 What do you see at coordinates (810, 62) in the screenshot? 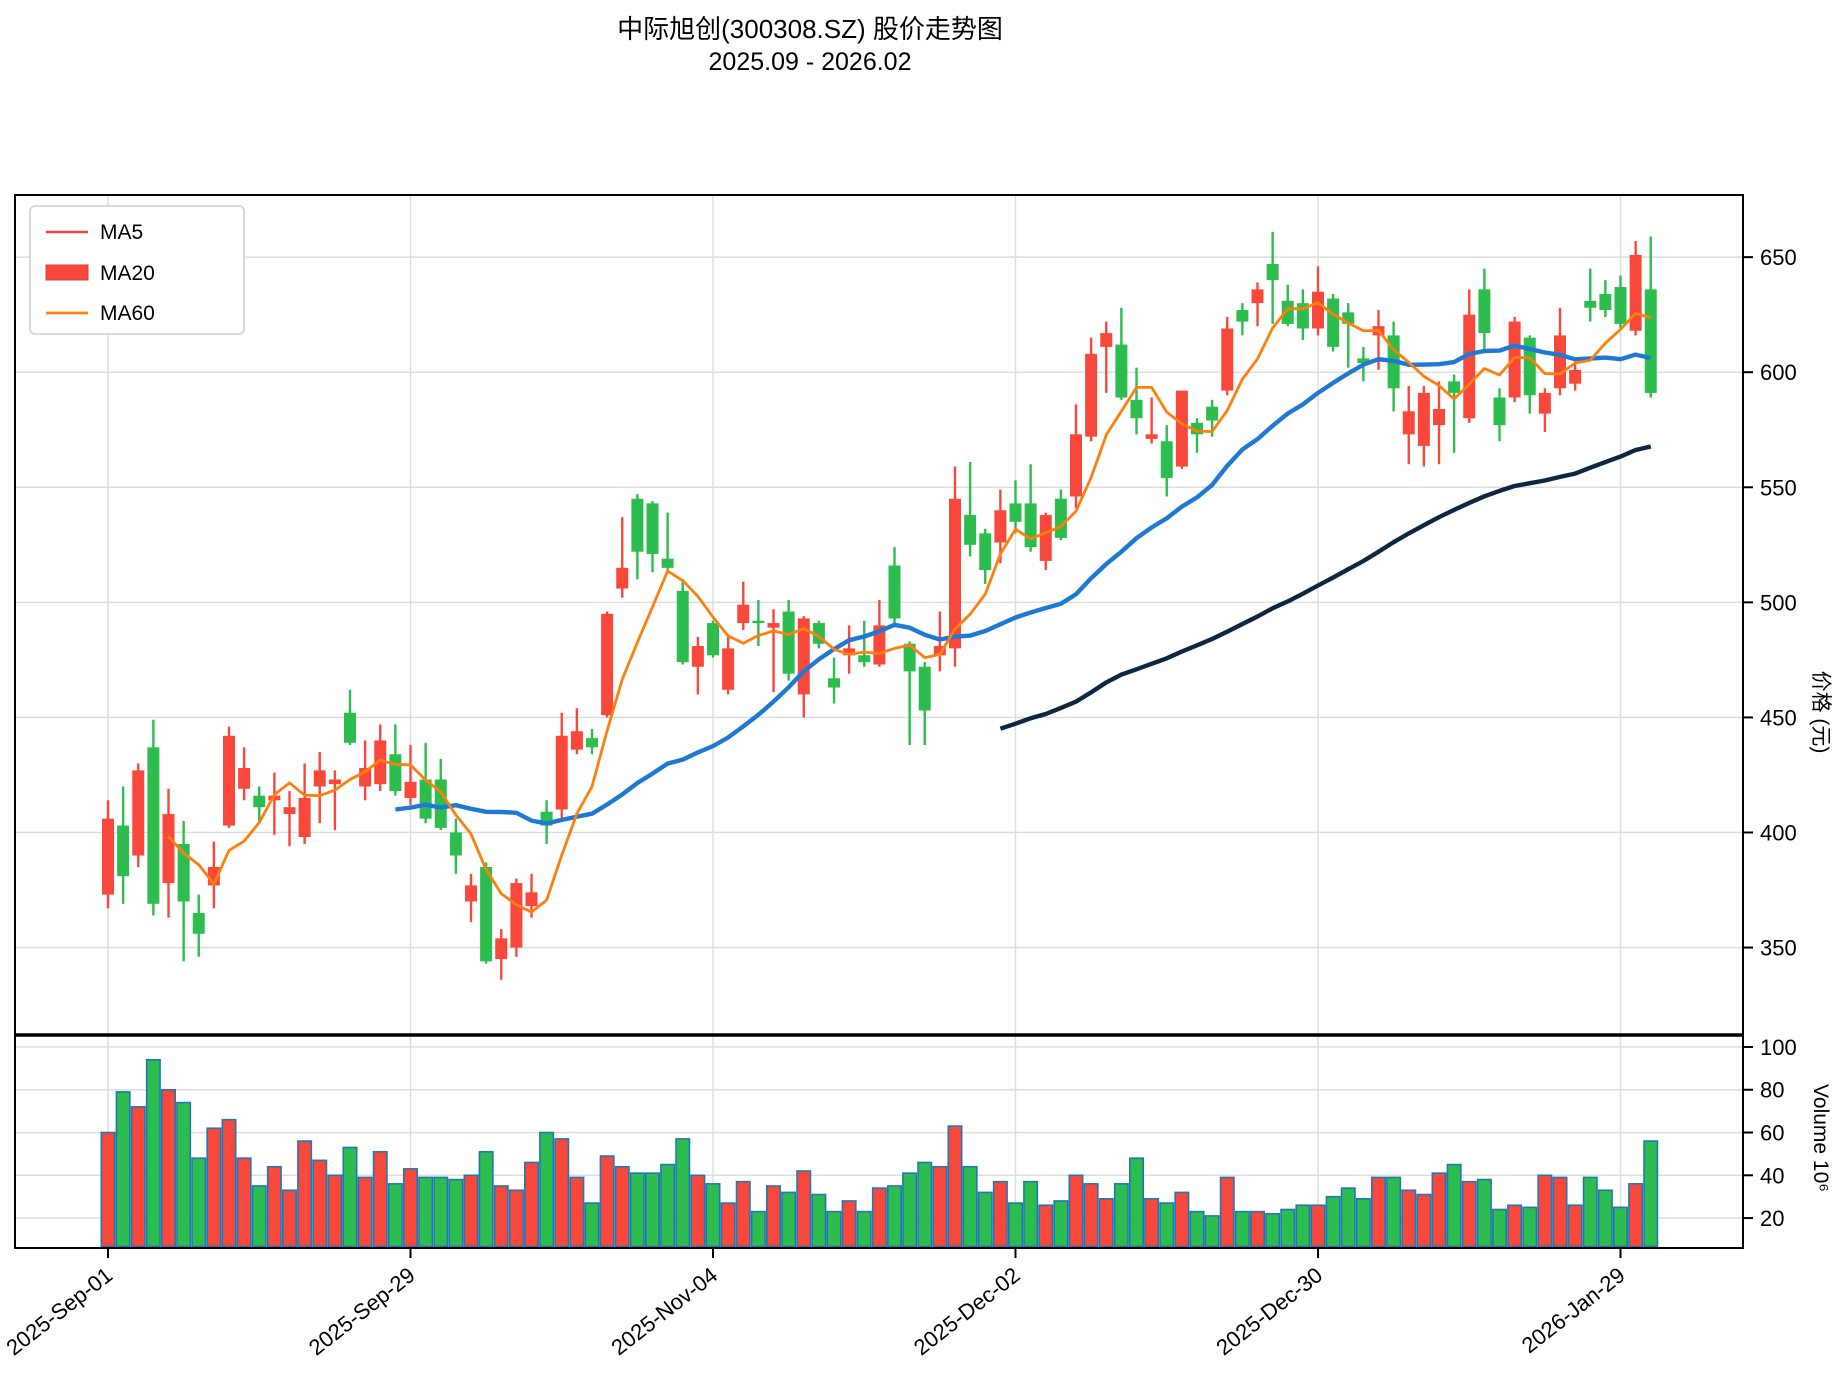
I see `chart-subtitle: 2025.09 - 2026.02` at bounding box center [810, 62].